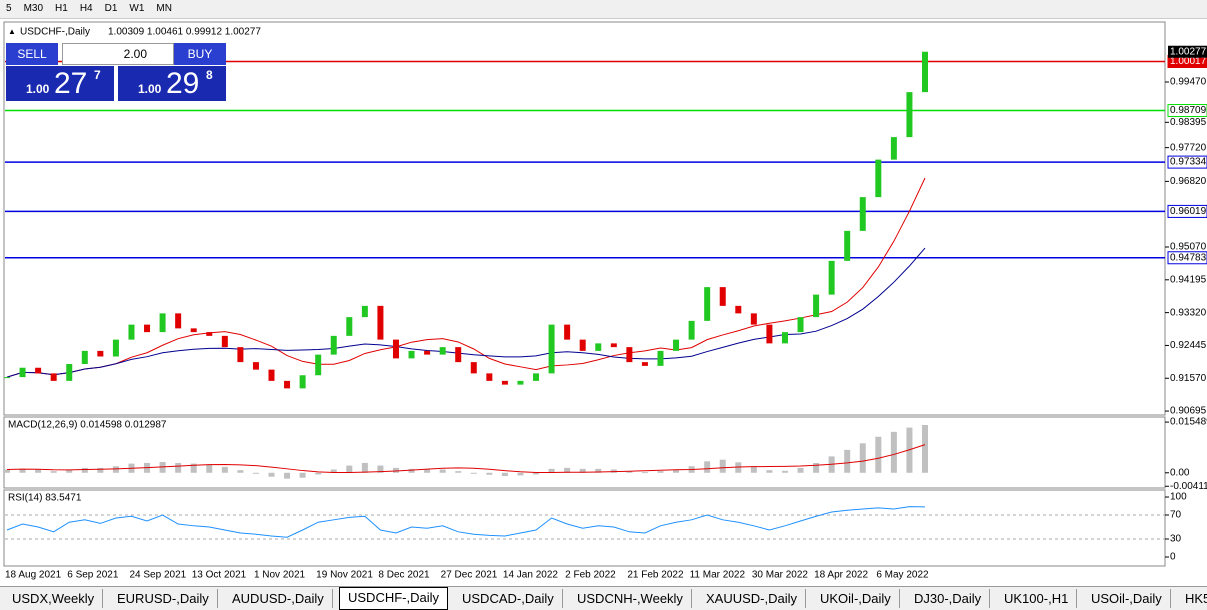 The image size is (1207, 610). What do you see at coordinates (1188, 122) in the screenshot?
I see `y-tick-label: 0.98395` at bounding box center [1188, 122].